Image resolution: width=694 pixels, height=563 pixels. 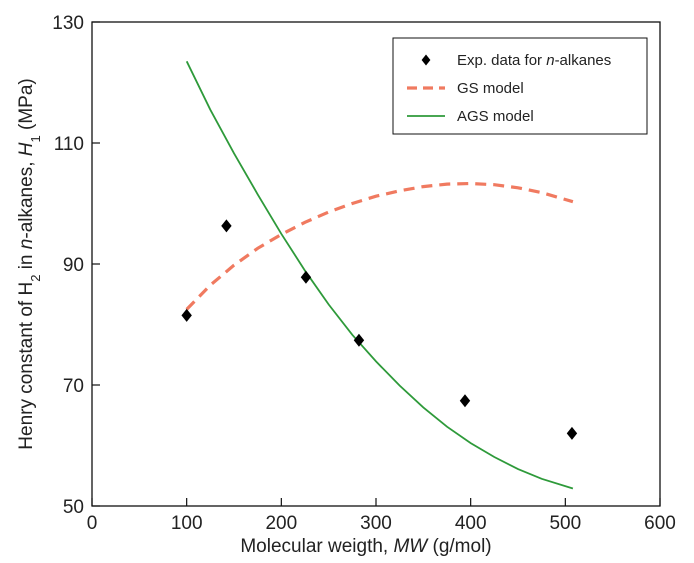 What do you see at coordinates (495, 116) in the screenshot?
I see `legend-label: AGS model` at bounding box center [495, 116].